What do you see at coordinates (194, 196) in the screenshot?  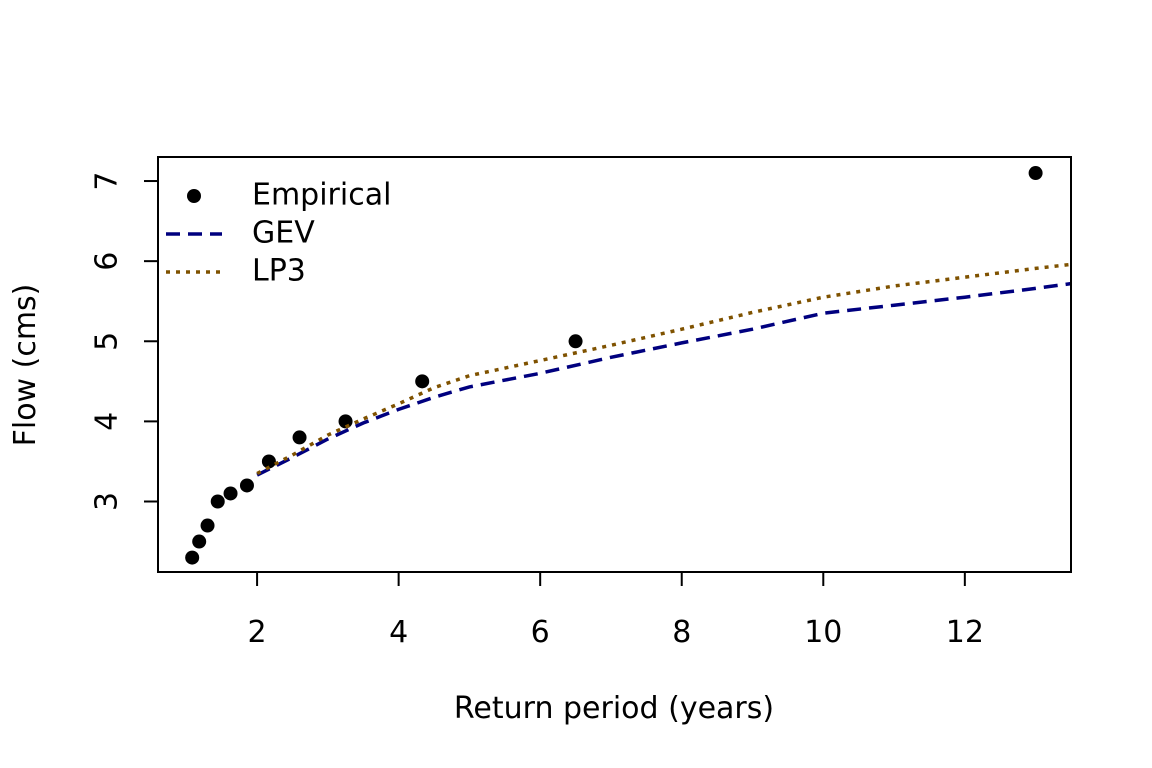 I see `legend-key-empirical` at bounding box center [194, 196].